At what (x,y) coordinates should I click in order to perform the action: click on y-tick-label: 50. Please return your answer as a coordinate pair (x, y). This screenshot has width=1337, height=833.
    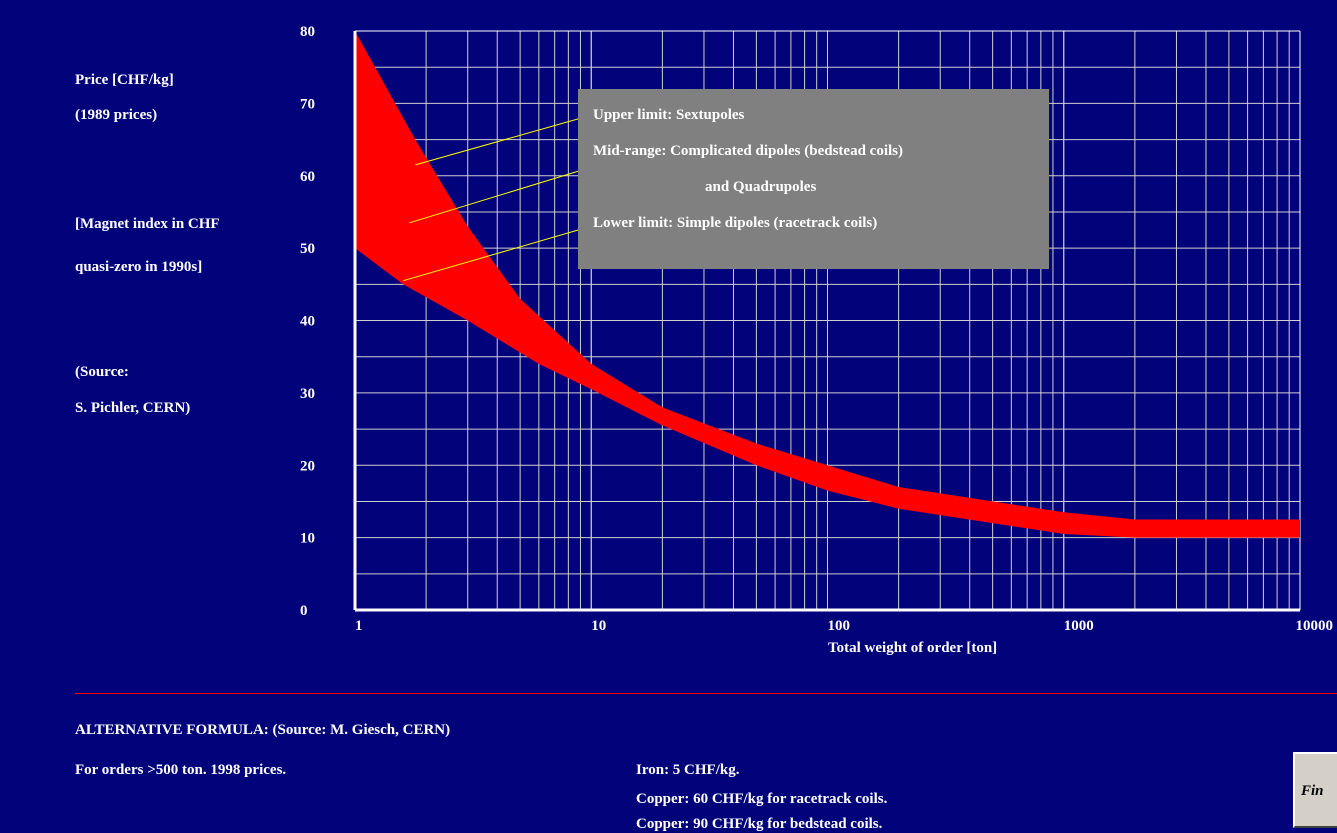
    Looking at the image, I should click on (307, 249).